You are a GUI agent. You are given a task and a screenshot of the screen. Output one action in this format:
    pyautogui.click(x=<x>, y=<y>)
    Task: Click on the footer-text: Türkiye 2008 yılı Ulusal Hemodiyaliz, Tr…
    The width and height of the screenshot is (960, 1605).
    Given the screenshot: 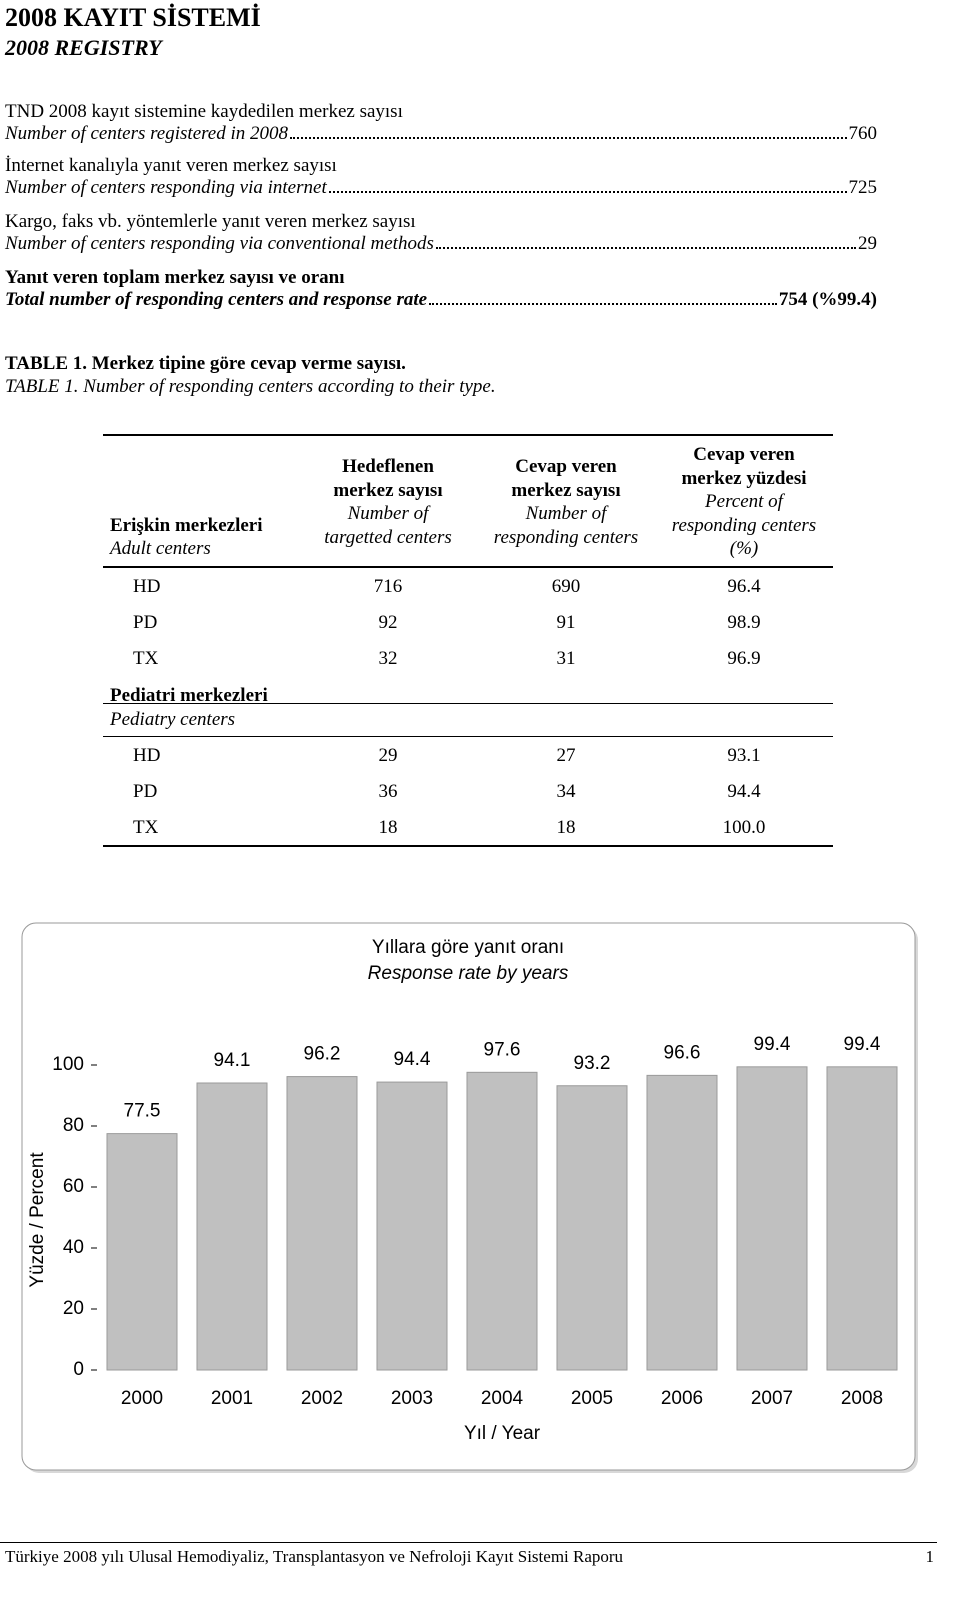 What is the action you would take?
    pyautogui.click(x=314, y=1556)
    